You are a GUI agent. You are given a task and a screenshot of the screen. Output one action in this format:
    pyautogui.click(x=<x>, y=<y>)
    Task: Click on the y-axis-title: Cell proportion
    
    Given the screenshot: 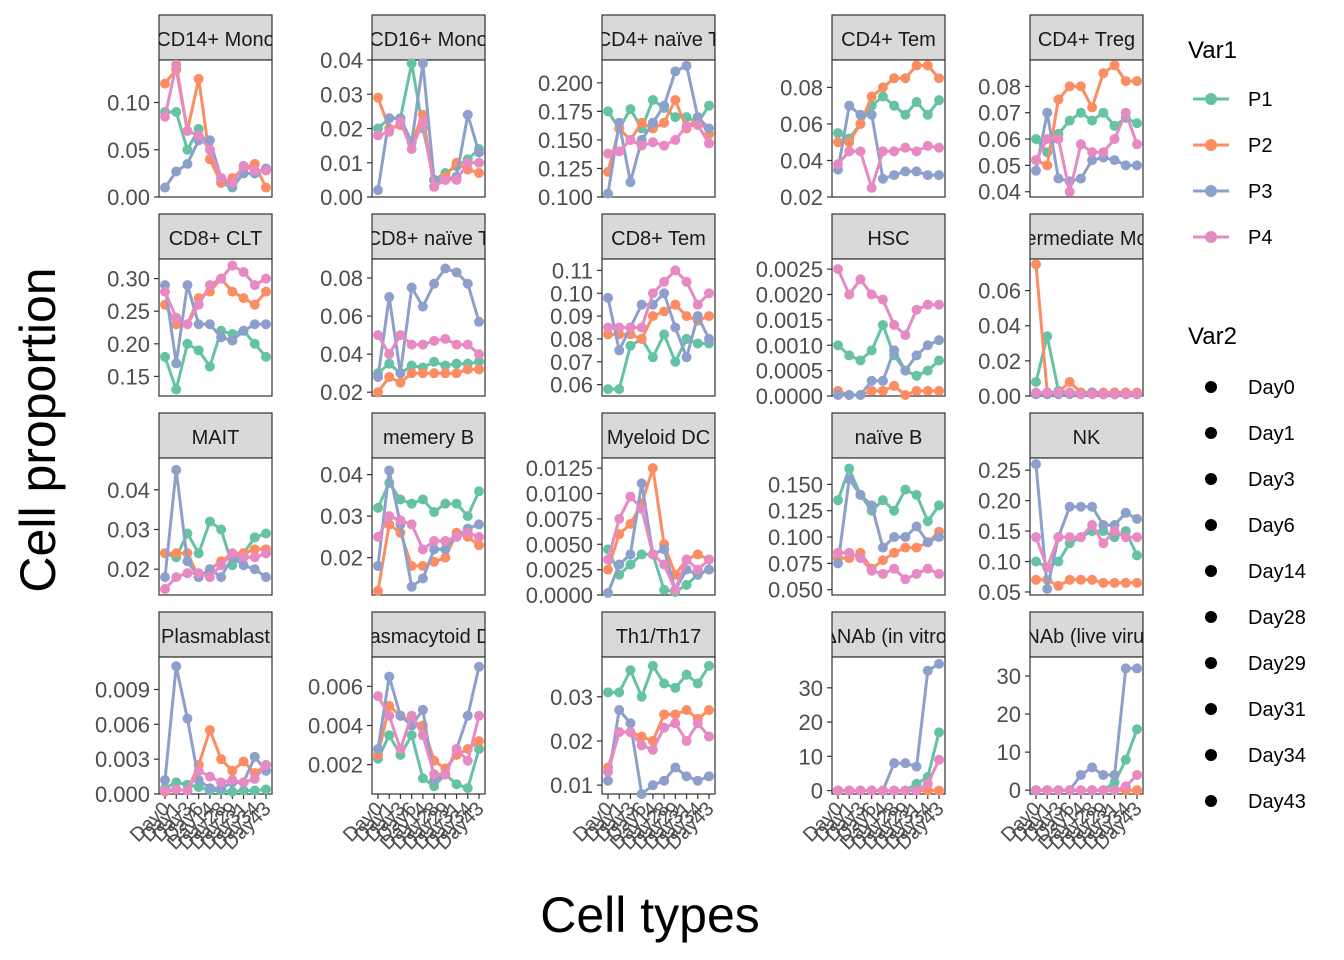 What is the action you would take?
    pyautogui.click(x=38, y=429)
    